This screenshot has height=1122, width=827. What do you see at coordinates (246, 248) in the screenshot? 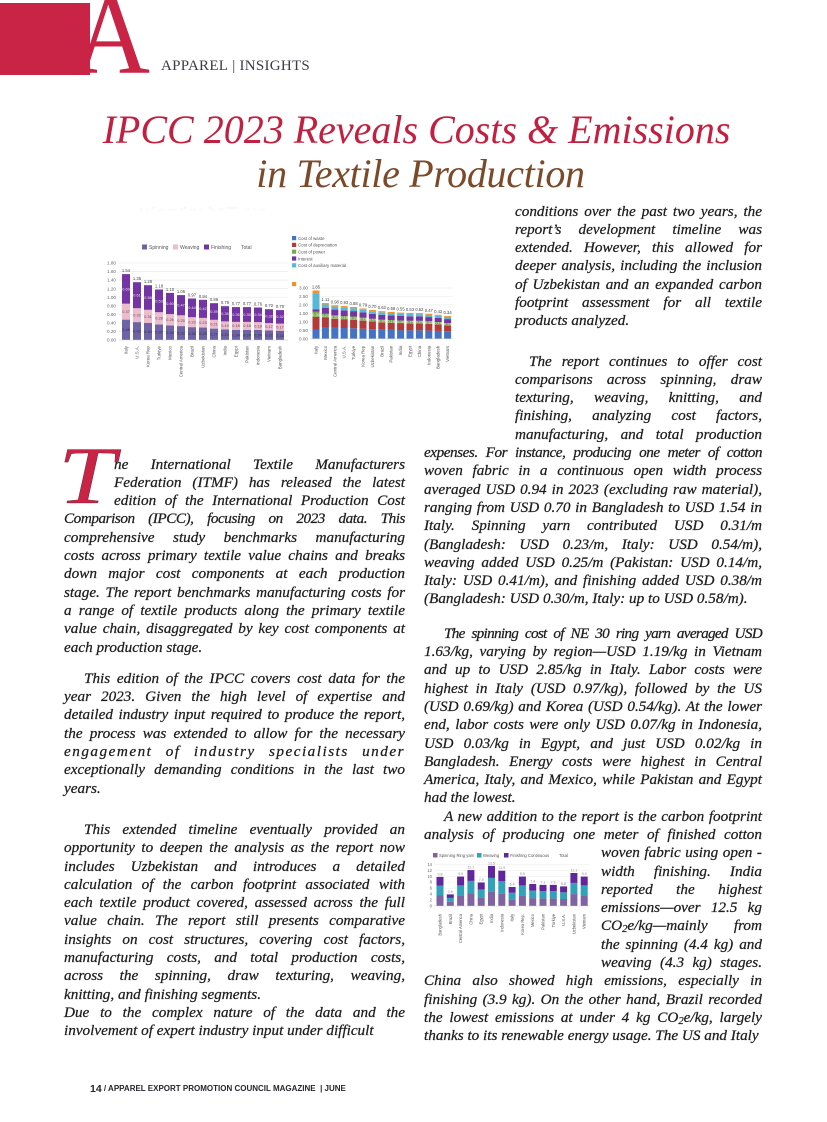
I see `svg-text: Total` at bounding box center [246, 248].